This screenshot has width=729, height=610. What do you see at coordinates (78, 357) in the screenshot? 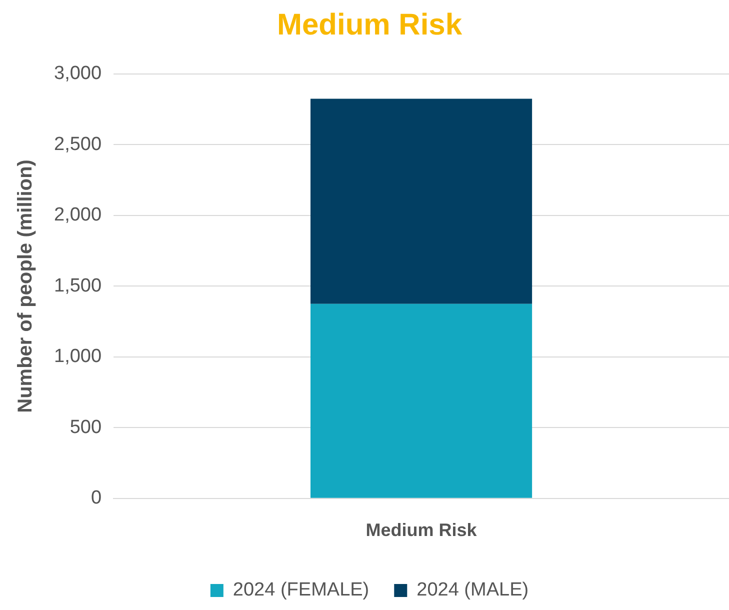
I see `y-tick-label: 1,000` at bounding box center [78, 357].